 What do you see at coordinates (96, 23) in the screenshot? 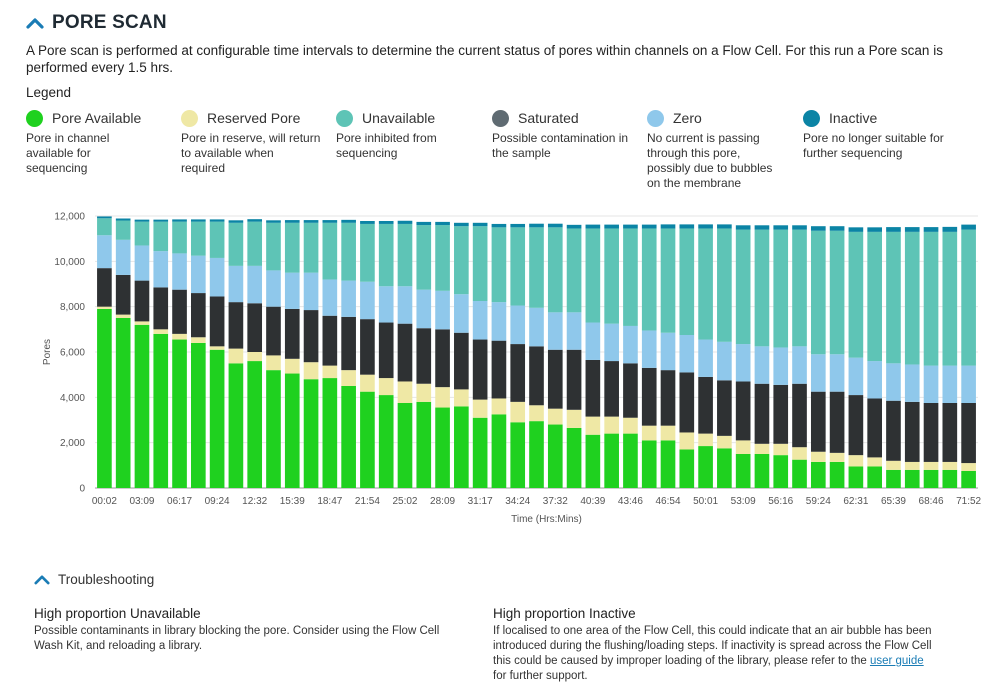
I see `section-header: PORE SCAN` at bounding box center [96, 23].